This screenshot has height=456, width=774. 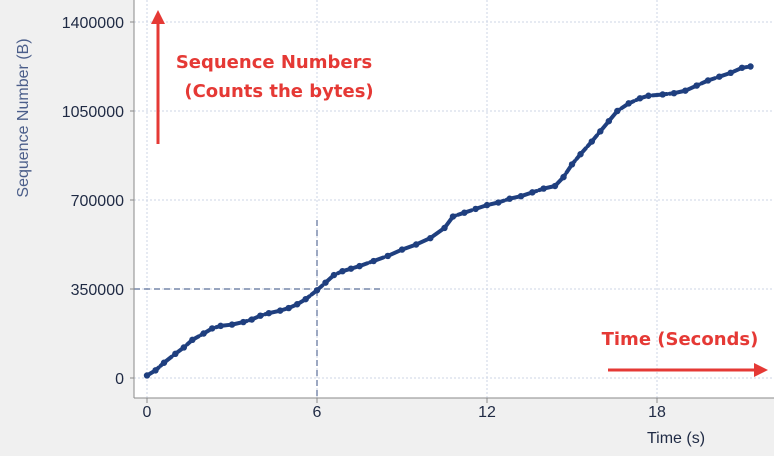 What do you see at coordinates (274, 62) in the screenshot?
I see `sequence-numbers-annotation: Sequence Numbers` at bounding box center [274, 62].